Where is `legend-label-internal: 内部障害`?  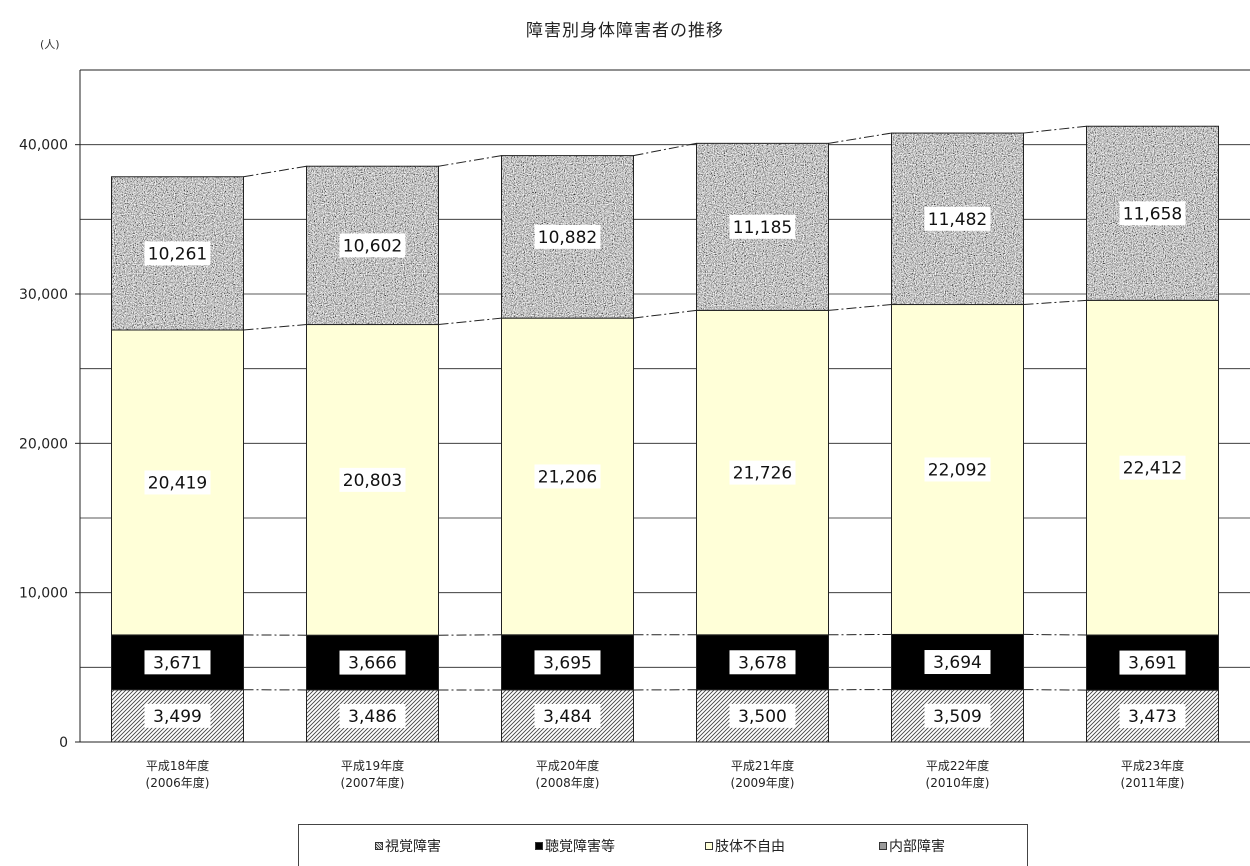 legend-label-internal: 内部障害 is located at coordinates (917, 847).